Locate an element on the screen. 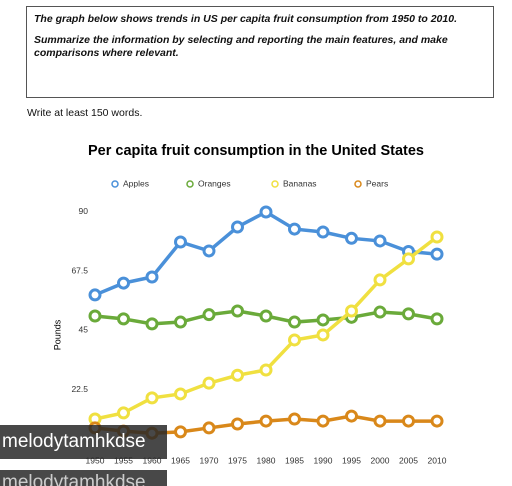 The height and width of the screenshot is (486, 512). x-tick-label: 1960 is located at coordinates (152, 460).